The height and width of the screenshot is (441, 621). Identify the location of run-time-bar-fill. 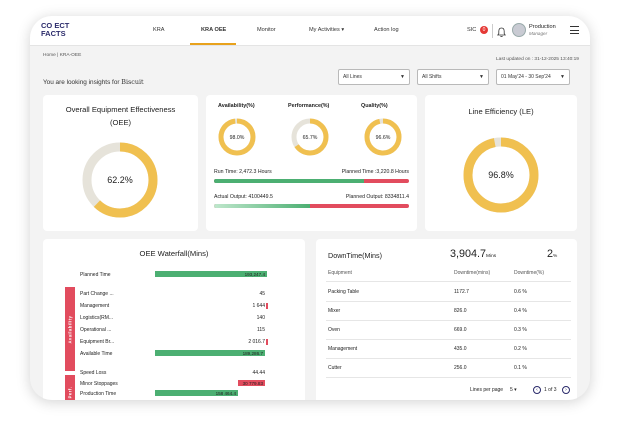
(289, 181).